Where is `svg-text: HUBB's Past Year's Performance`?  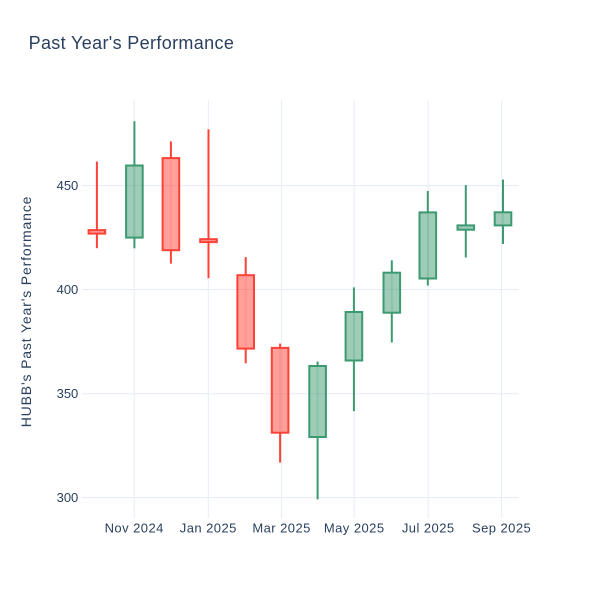
svg-text: HUBB's Past Year's Performance is located at coordinates (26, 312).